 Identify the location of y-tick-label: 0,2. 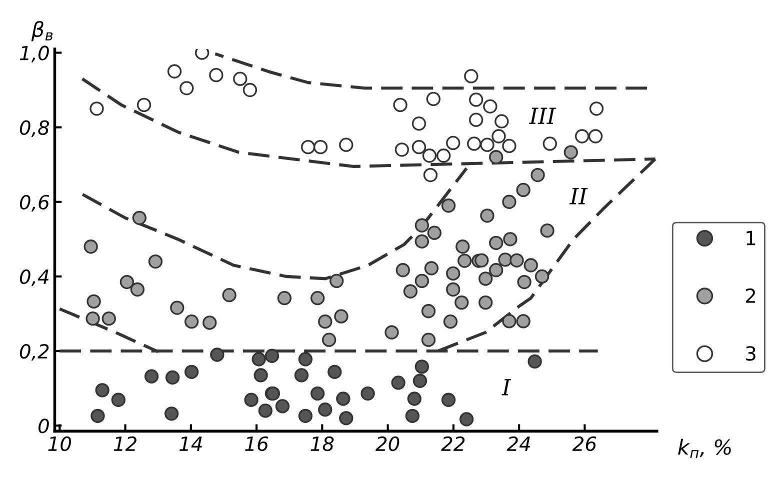
(34, 352).